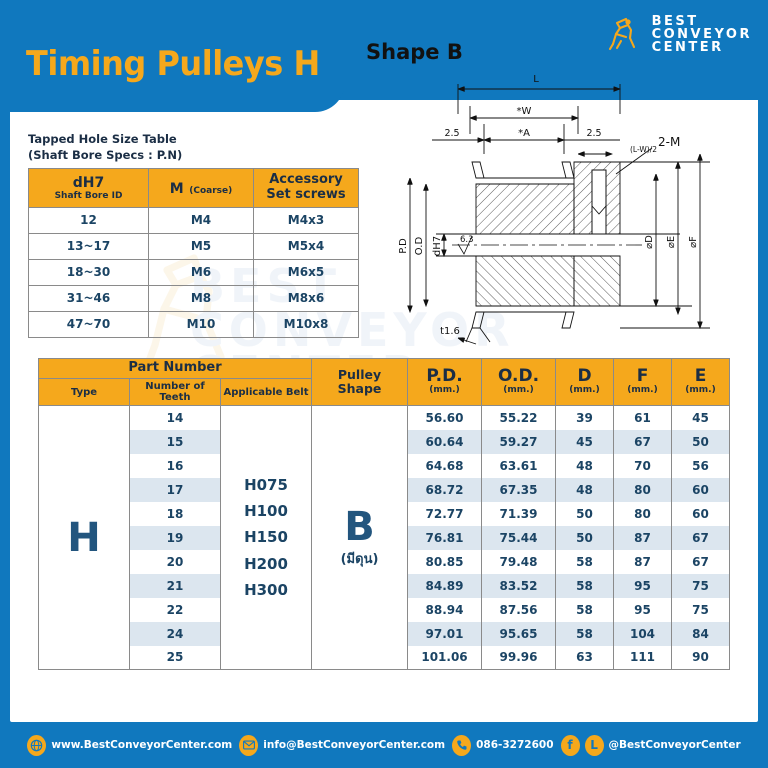  Describe the element at coordinates (700, 633) in the screenshot. I see `spec-cell-e: 84` at that location.